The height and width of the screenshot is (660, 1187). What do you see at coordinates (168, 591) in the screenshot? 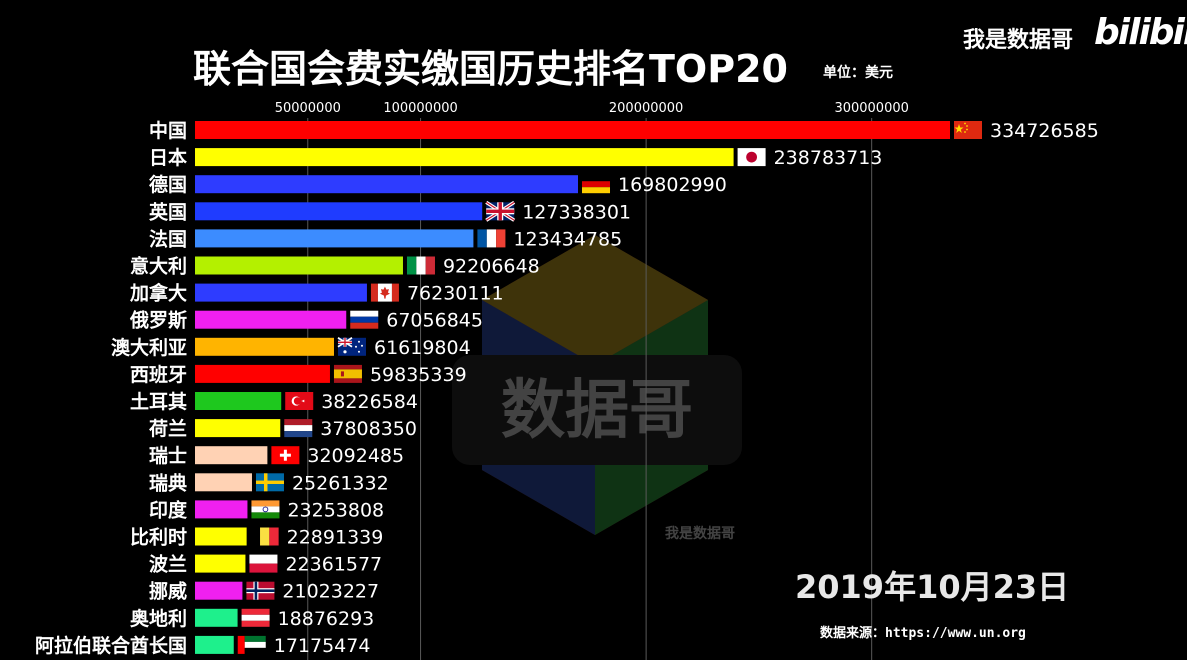
I see `category-label: 挪威` at bounding box center [168, 591].